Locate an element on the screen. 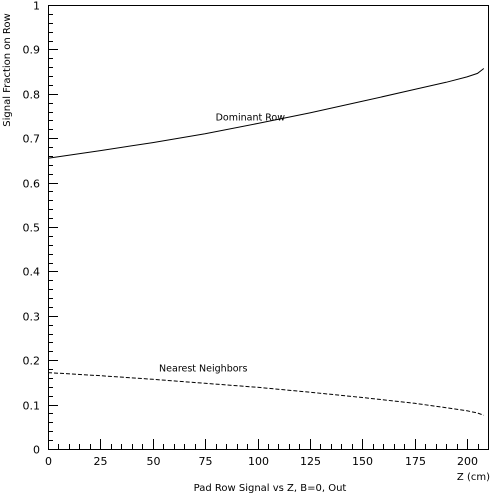 This screenshot has width=493, height=494. x-tick-label: 25 is located at coordinates (101, 461).